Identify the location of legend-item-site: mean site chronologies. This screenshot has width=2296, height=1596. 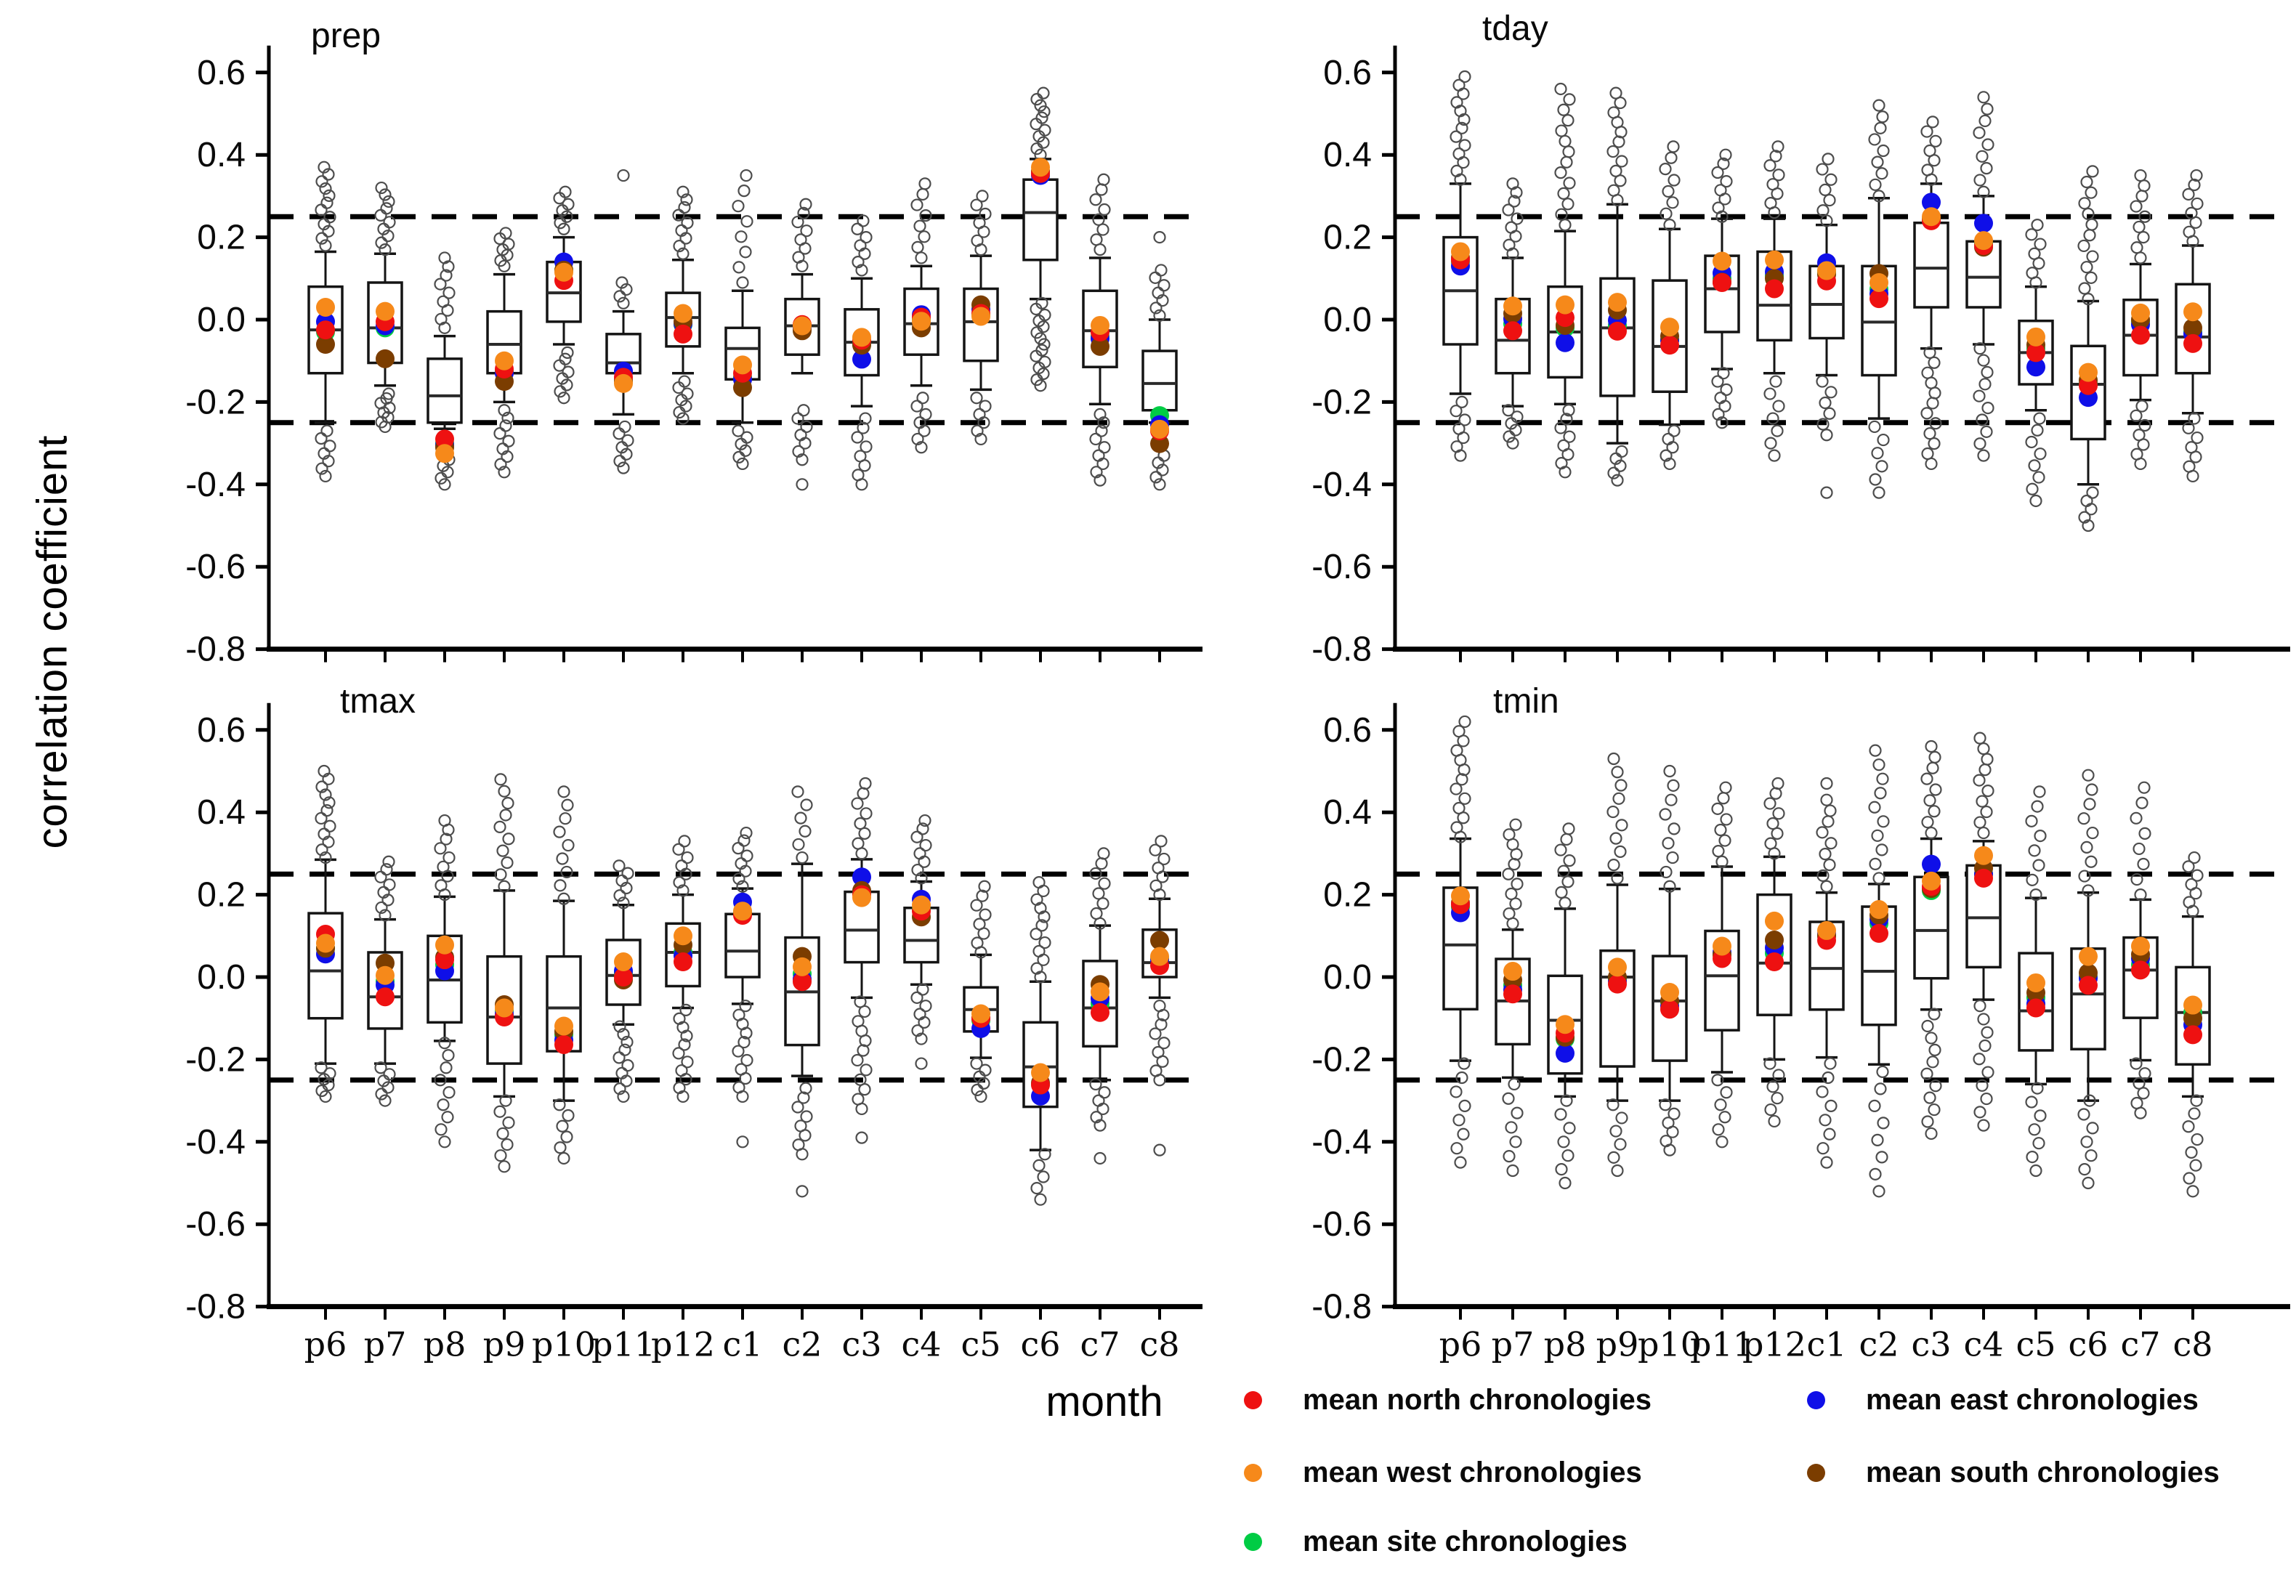
(1436, 1542).